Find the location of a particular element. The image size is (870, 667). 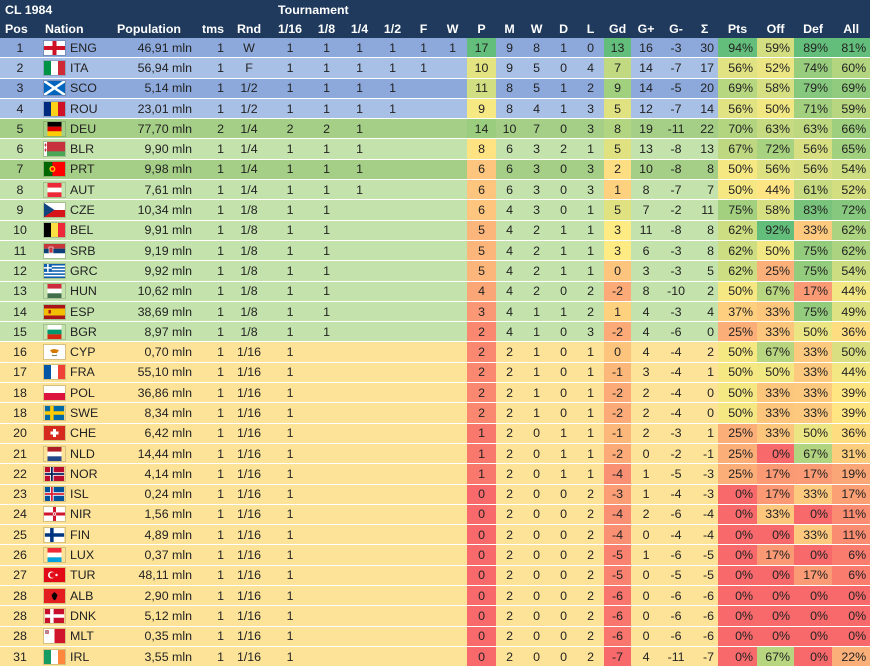

column-header: Pts is located at coordinates (738, 28).